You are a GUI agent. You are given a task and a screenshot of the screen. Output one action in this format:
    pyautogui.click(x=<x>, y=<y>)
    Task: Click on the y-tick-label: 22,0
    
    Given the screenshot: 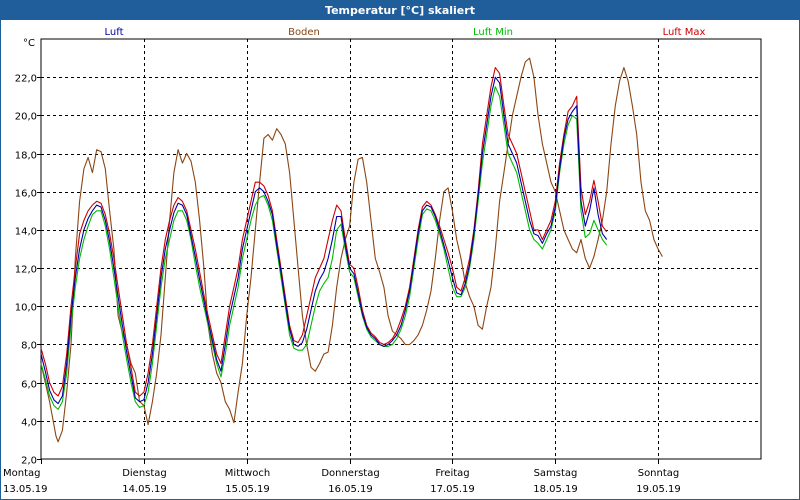 What is the action you would take?
    pyautogui.click(x=26, y=79)
    